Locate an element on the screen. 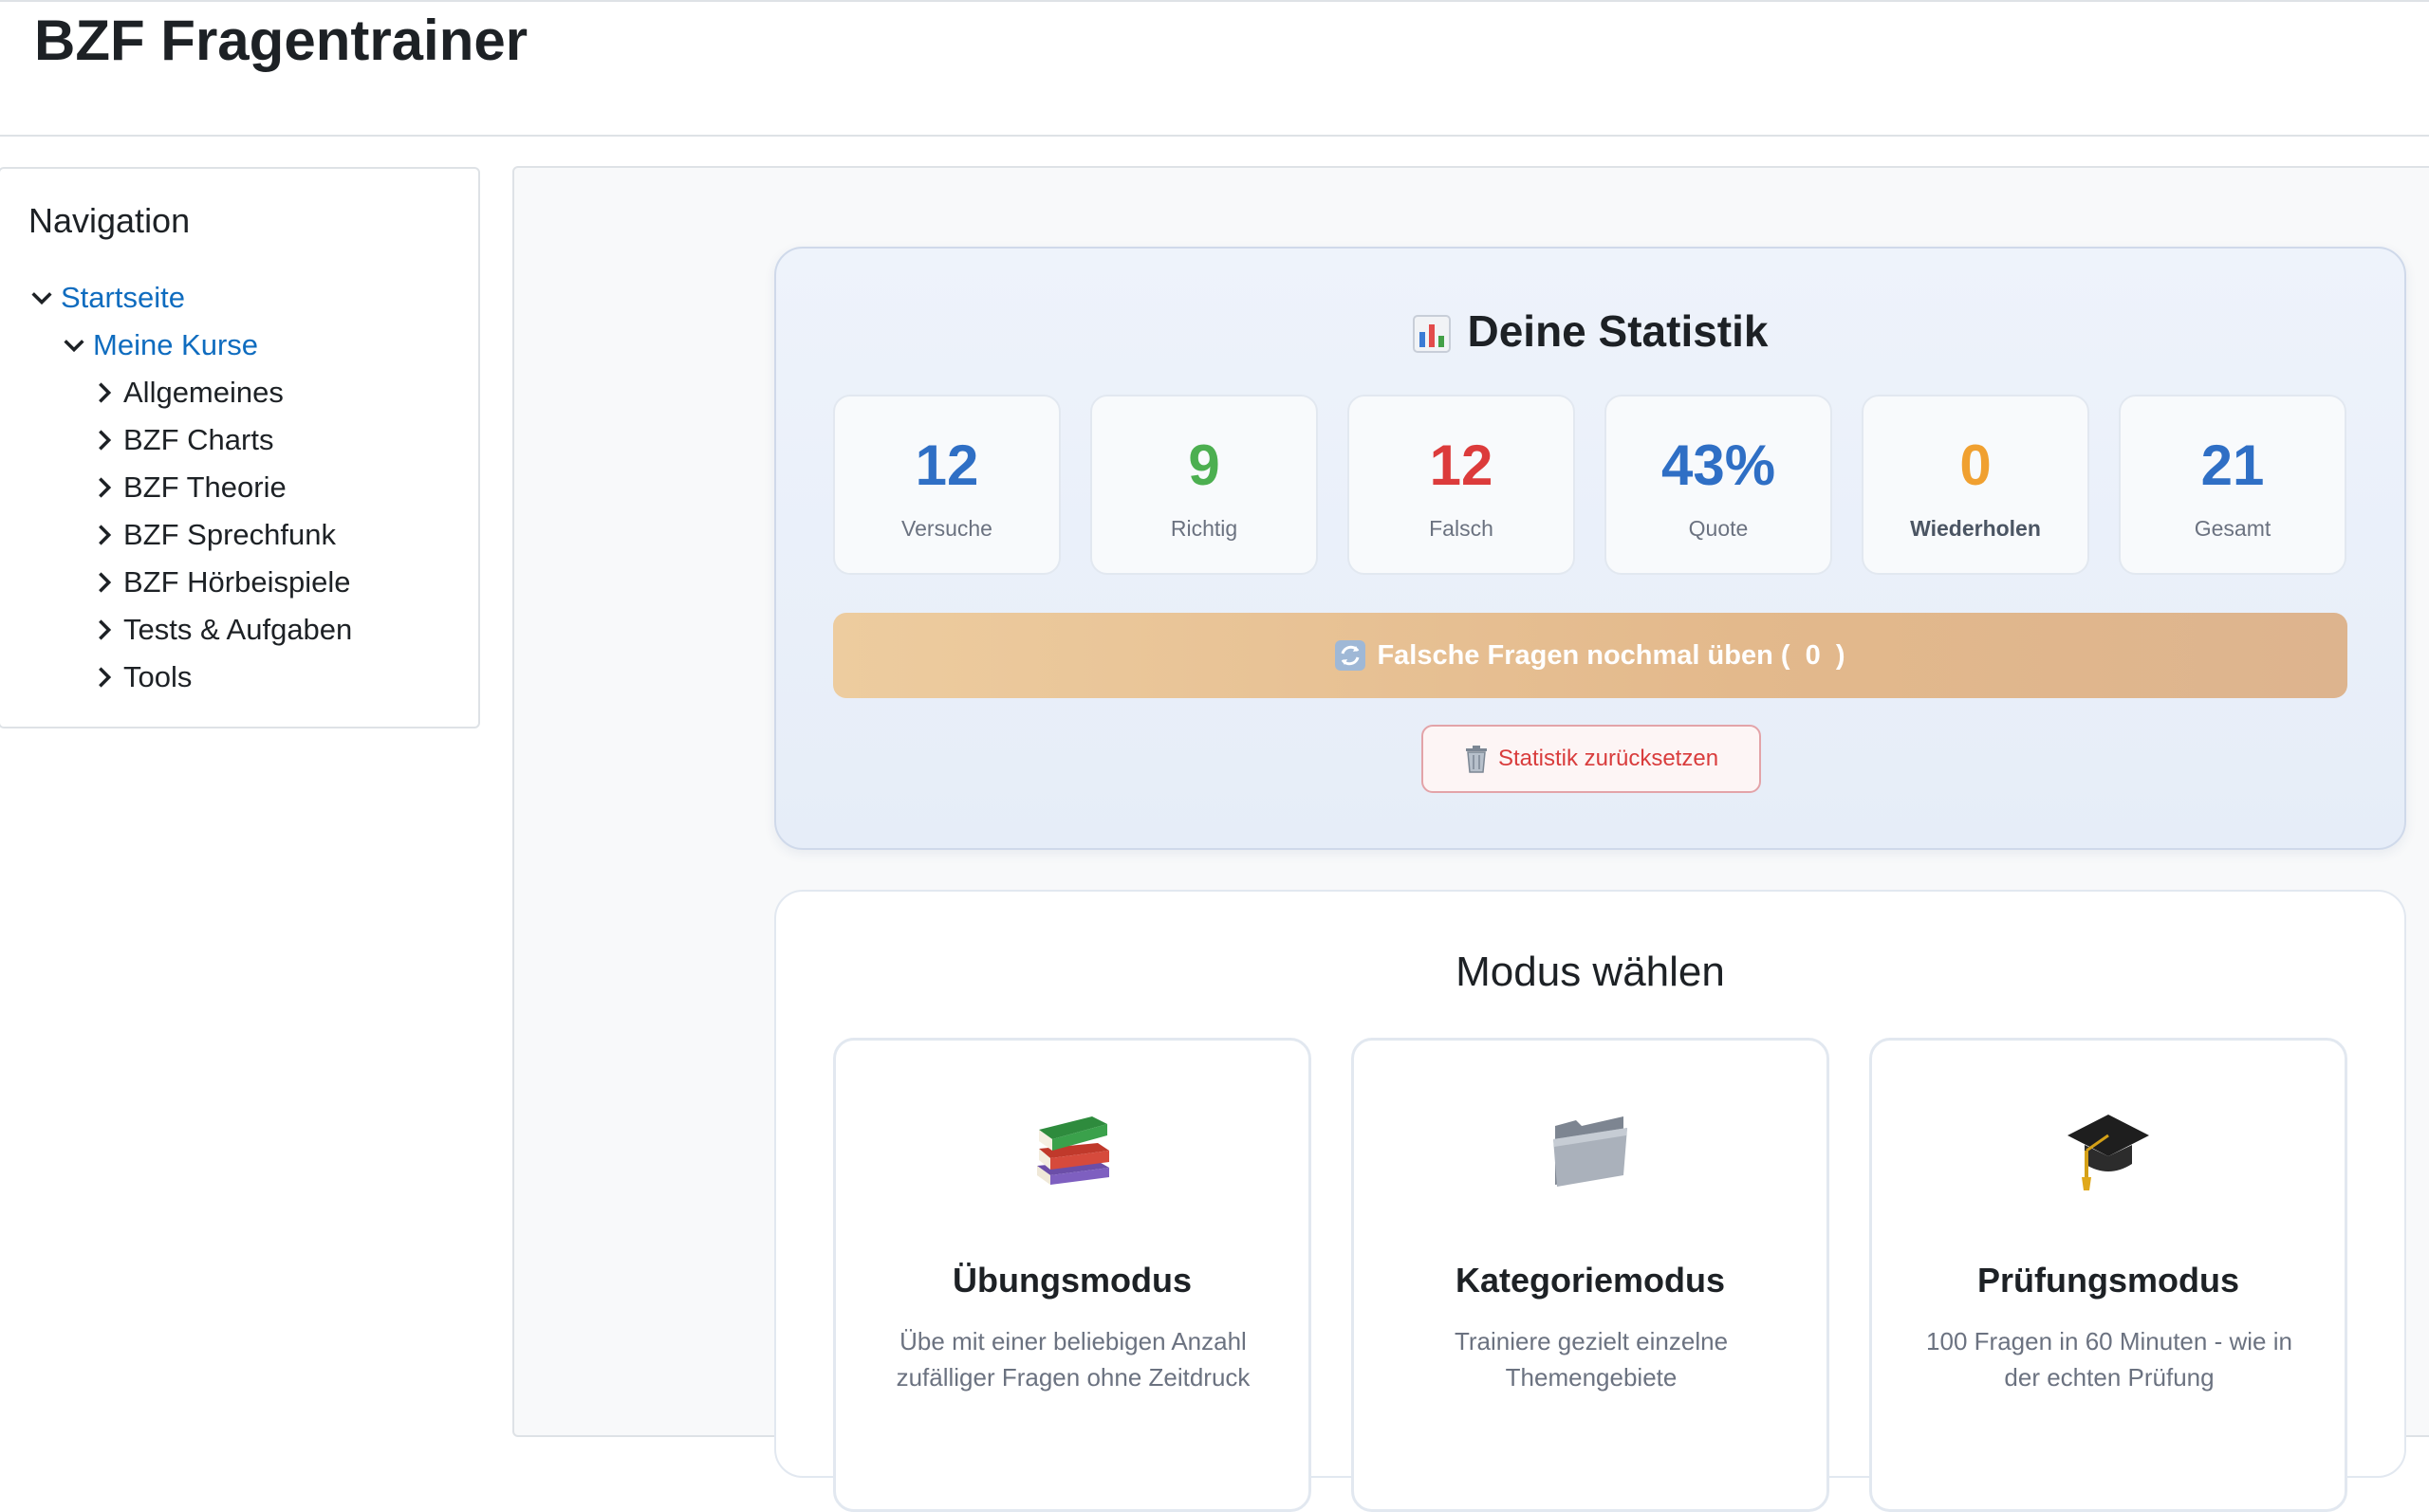 The width and height of the screenshot is (2429, 1512). page-title: BZF Fragentrainer is located at coordinates (281, 40).